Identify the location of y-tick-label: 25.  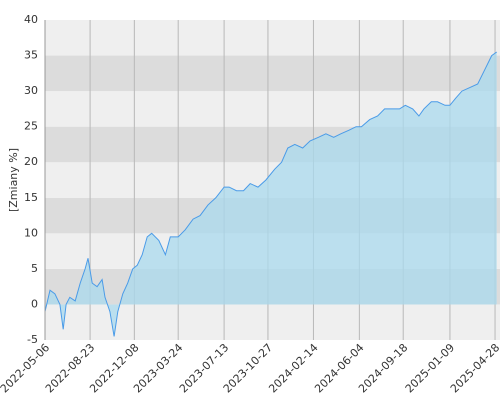
(31, 126).